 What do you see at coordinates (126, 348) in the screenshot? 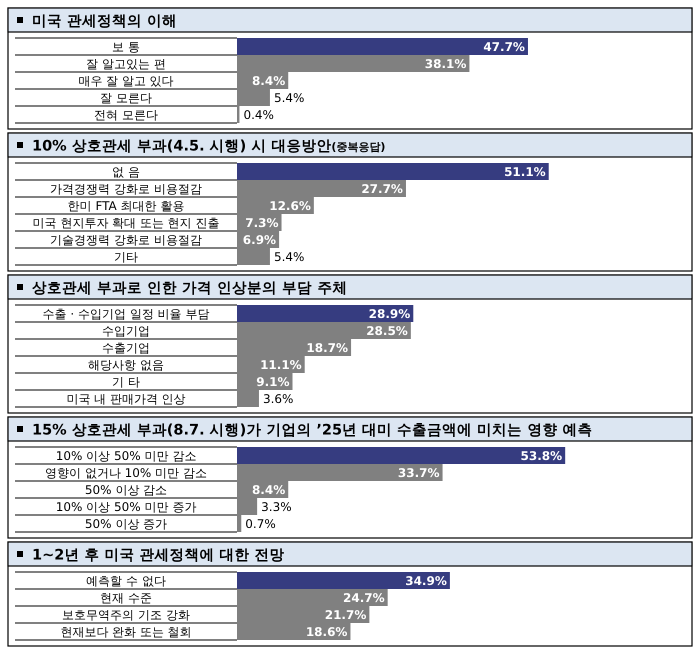
I see `y-tick-label: 수출기업` at bounding box center [126, 348].